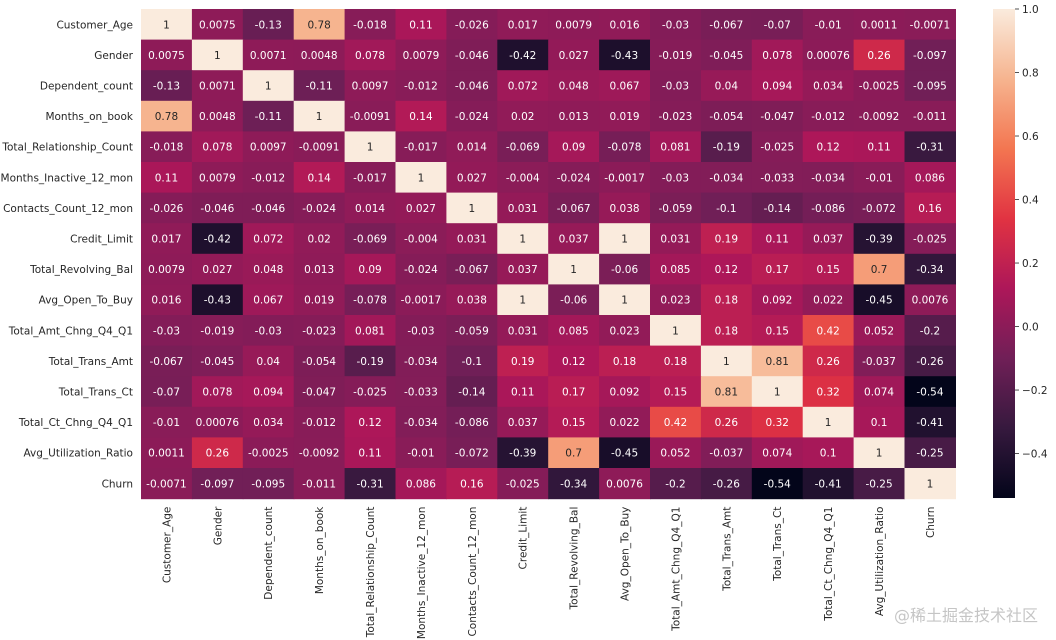 The width and height of the screenshot is (1056, 640). What do you see at coordinates (675, 87) in the screenshot?
I see `cell-annotation: -0.03` at bounding box center [675, 87].